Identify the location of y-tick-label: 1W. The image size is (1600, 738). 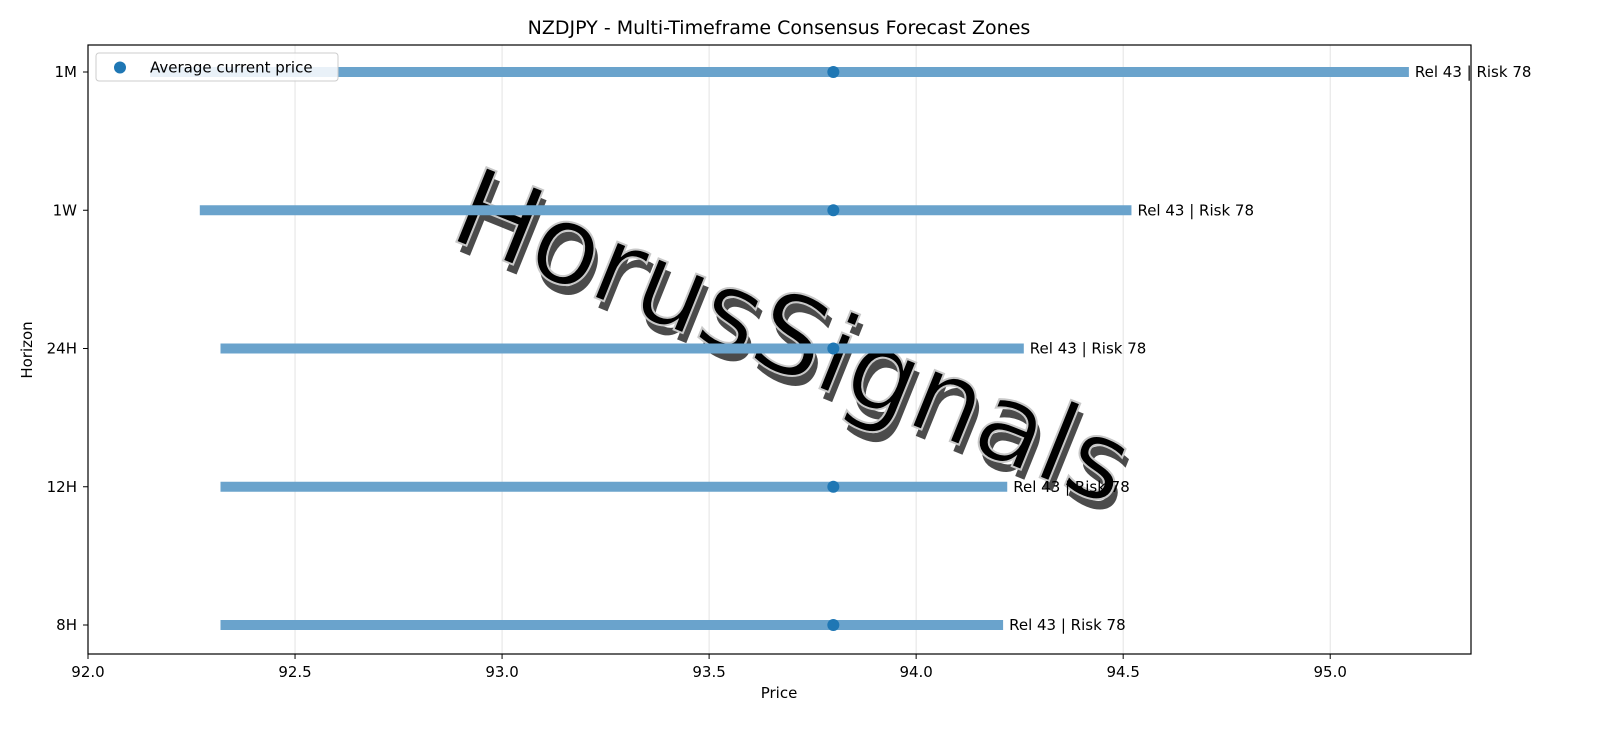
(65, 210).